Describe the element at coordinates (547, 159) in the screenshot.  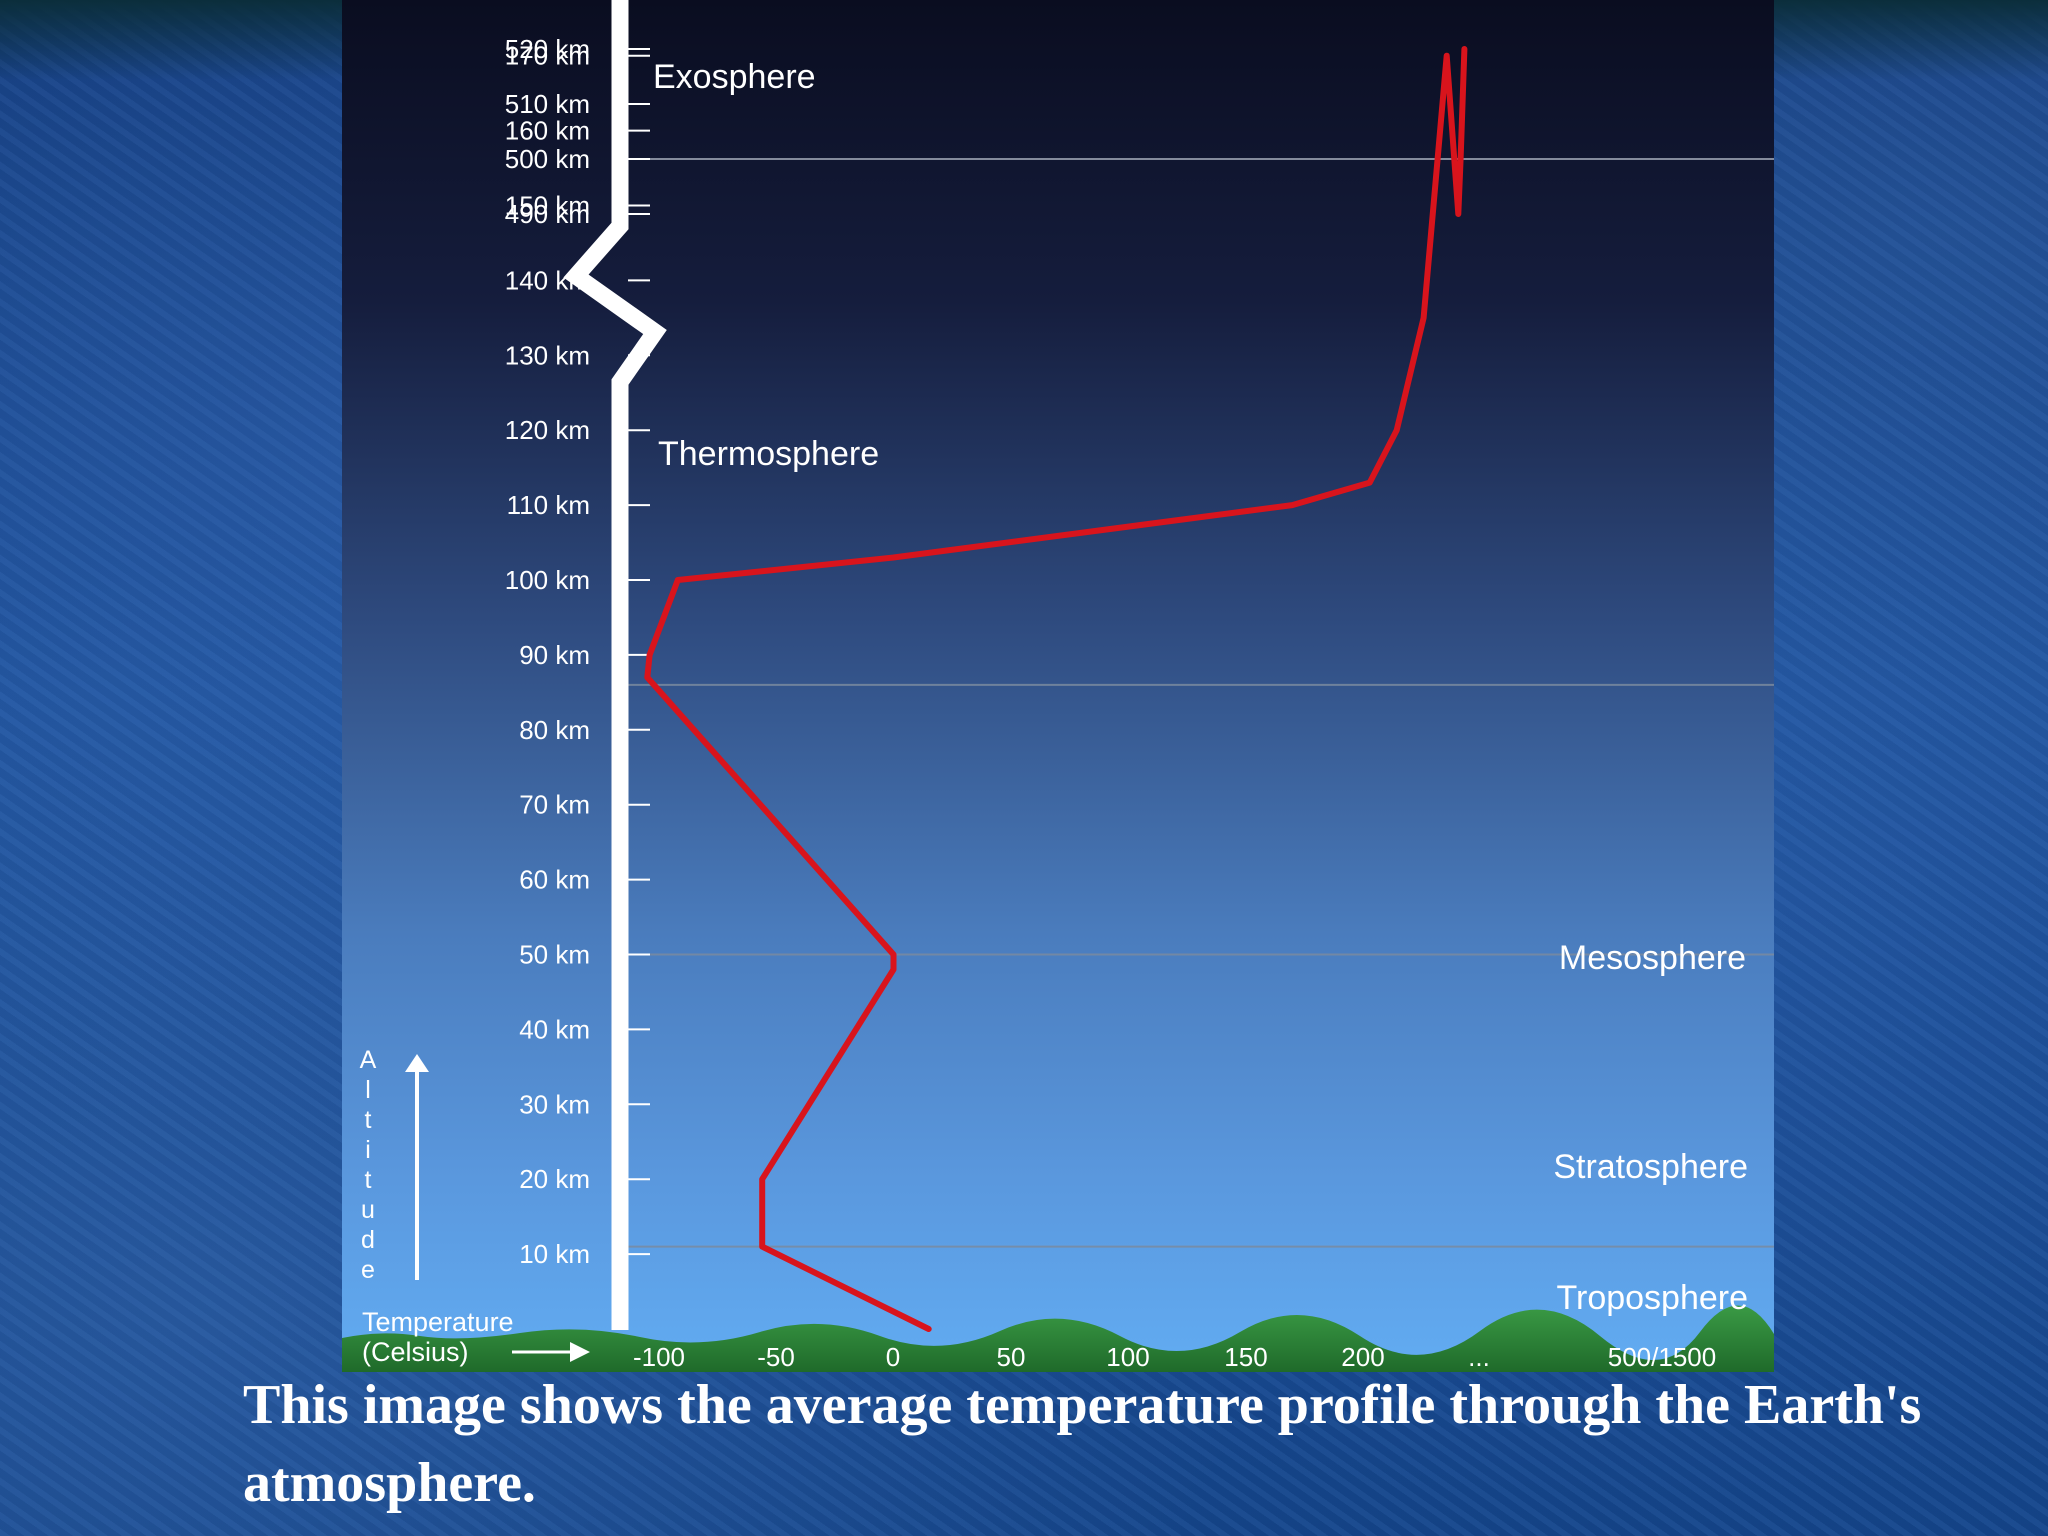
I see `y-tick-500-km: 500 km` at that location.